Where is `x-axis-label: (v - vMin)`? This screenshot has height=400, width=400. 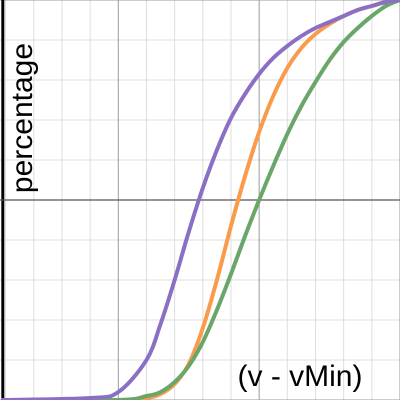 x-axis-label: (v - vMin) is located at coordinates (300, 376).